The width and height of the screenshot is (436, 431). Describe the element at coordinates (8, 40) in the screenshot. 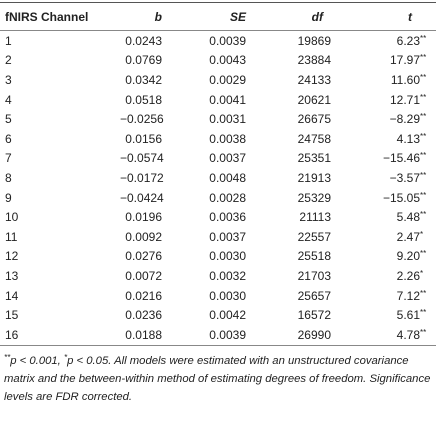

I see `channel-cell: 1` at that location.